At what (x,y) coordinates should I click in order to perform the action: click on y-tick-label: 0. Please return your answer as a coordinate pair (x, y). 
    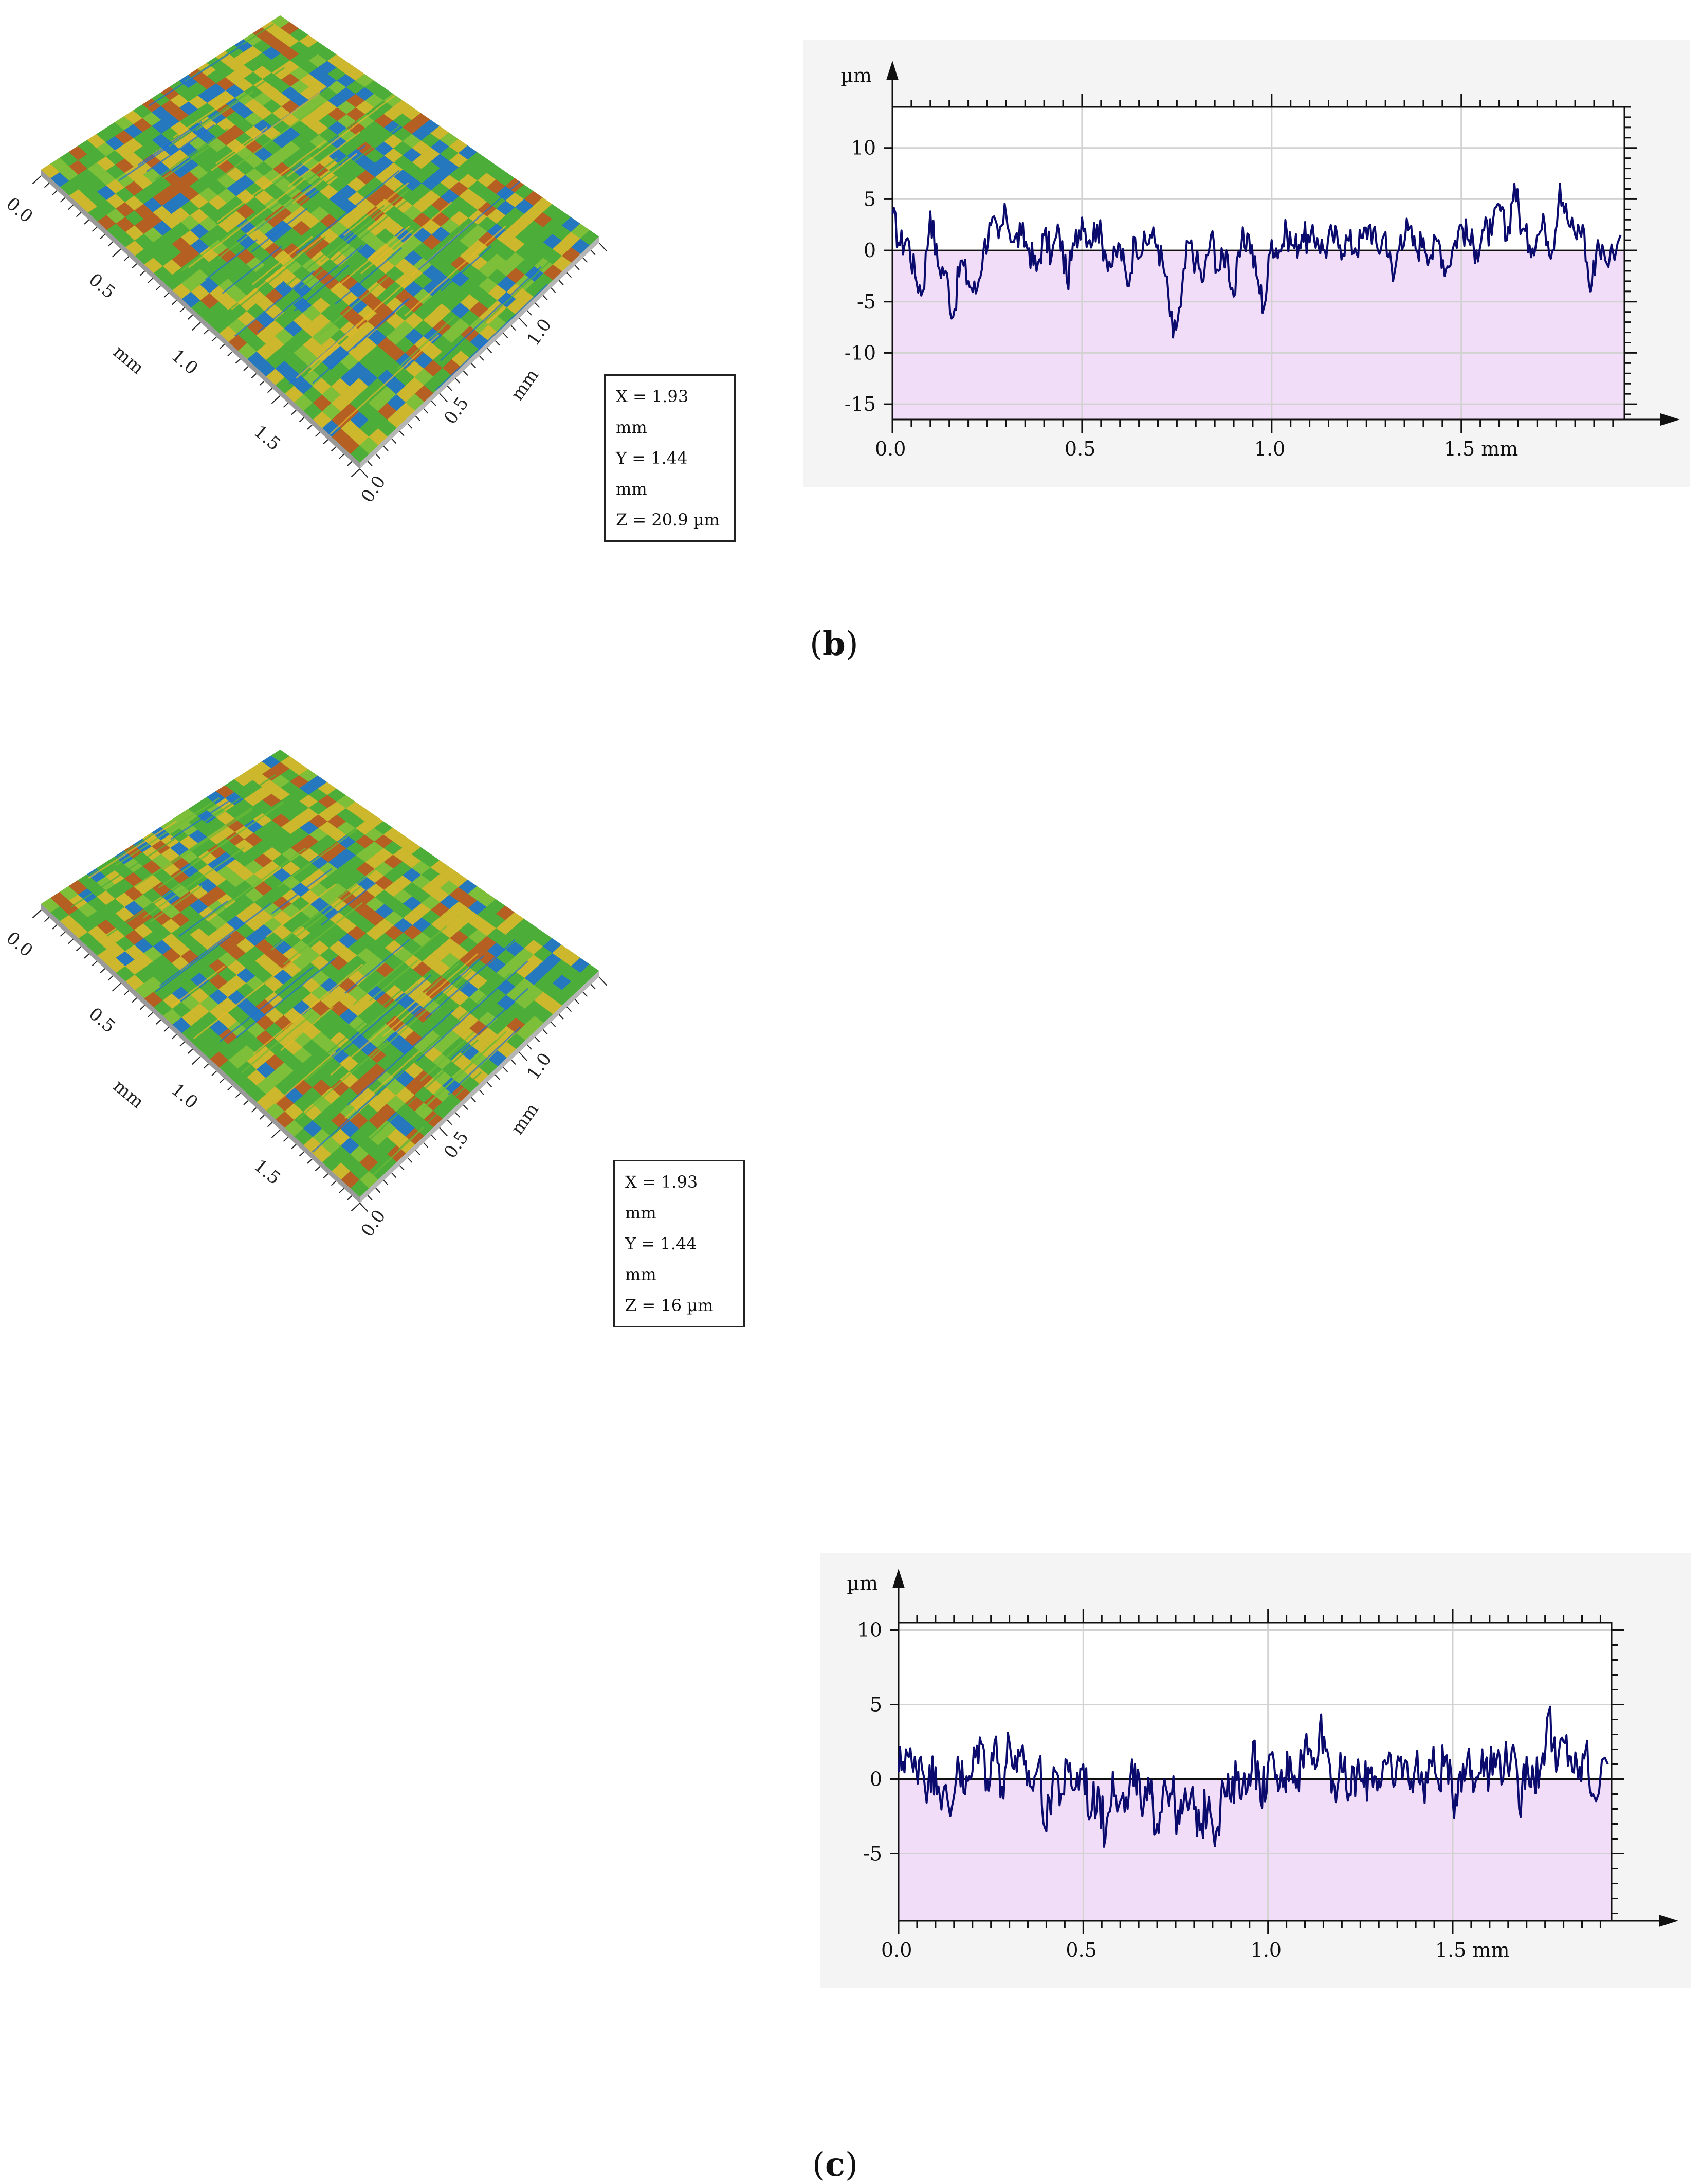
    Looking at the image, I should click on (870, 250).